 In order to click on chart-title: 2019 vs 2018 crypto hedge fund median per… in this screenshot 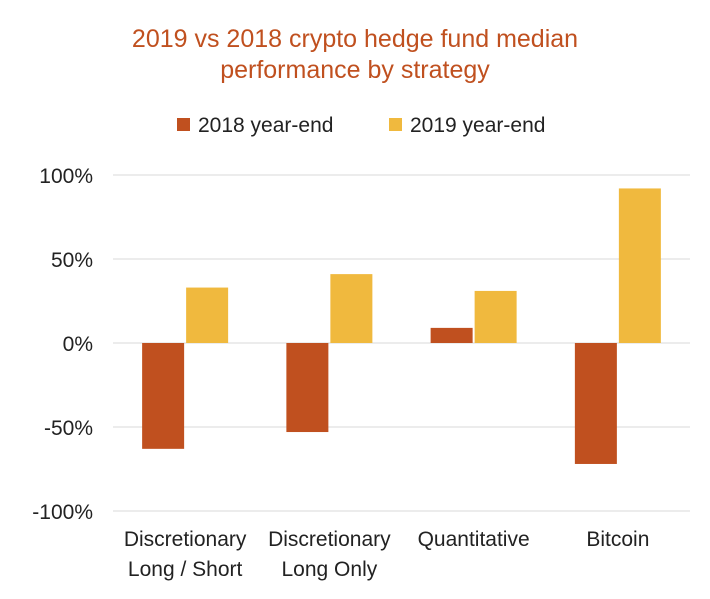, I will do `click(355, 54)`.